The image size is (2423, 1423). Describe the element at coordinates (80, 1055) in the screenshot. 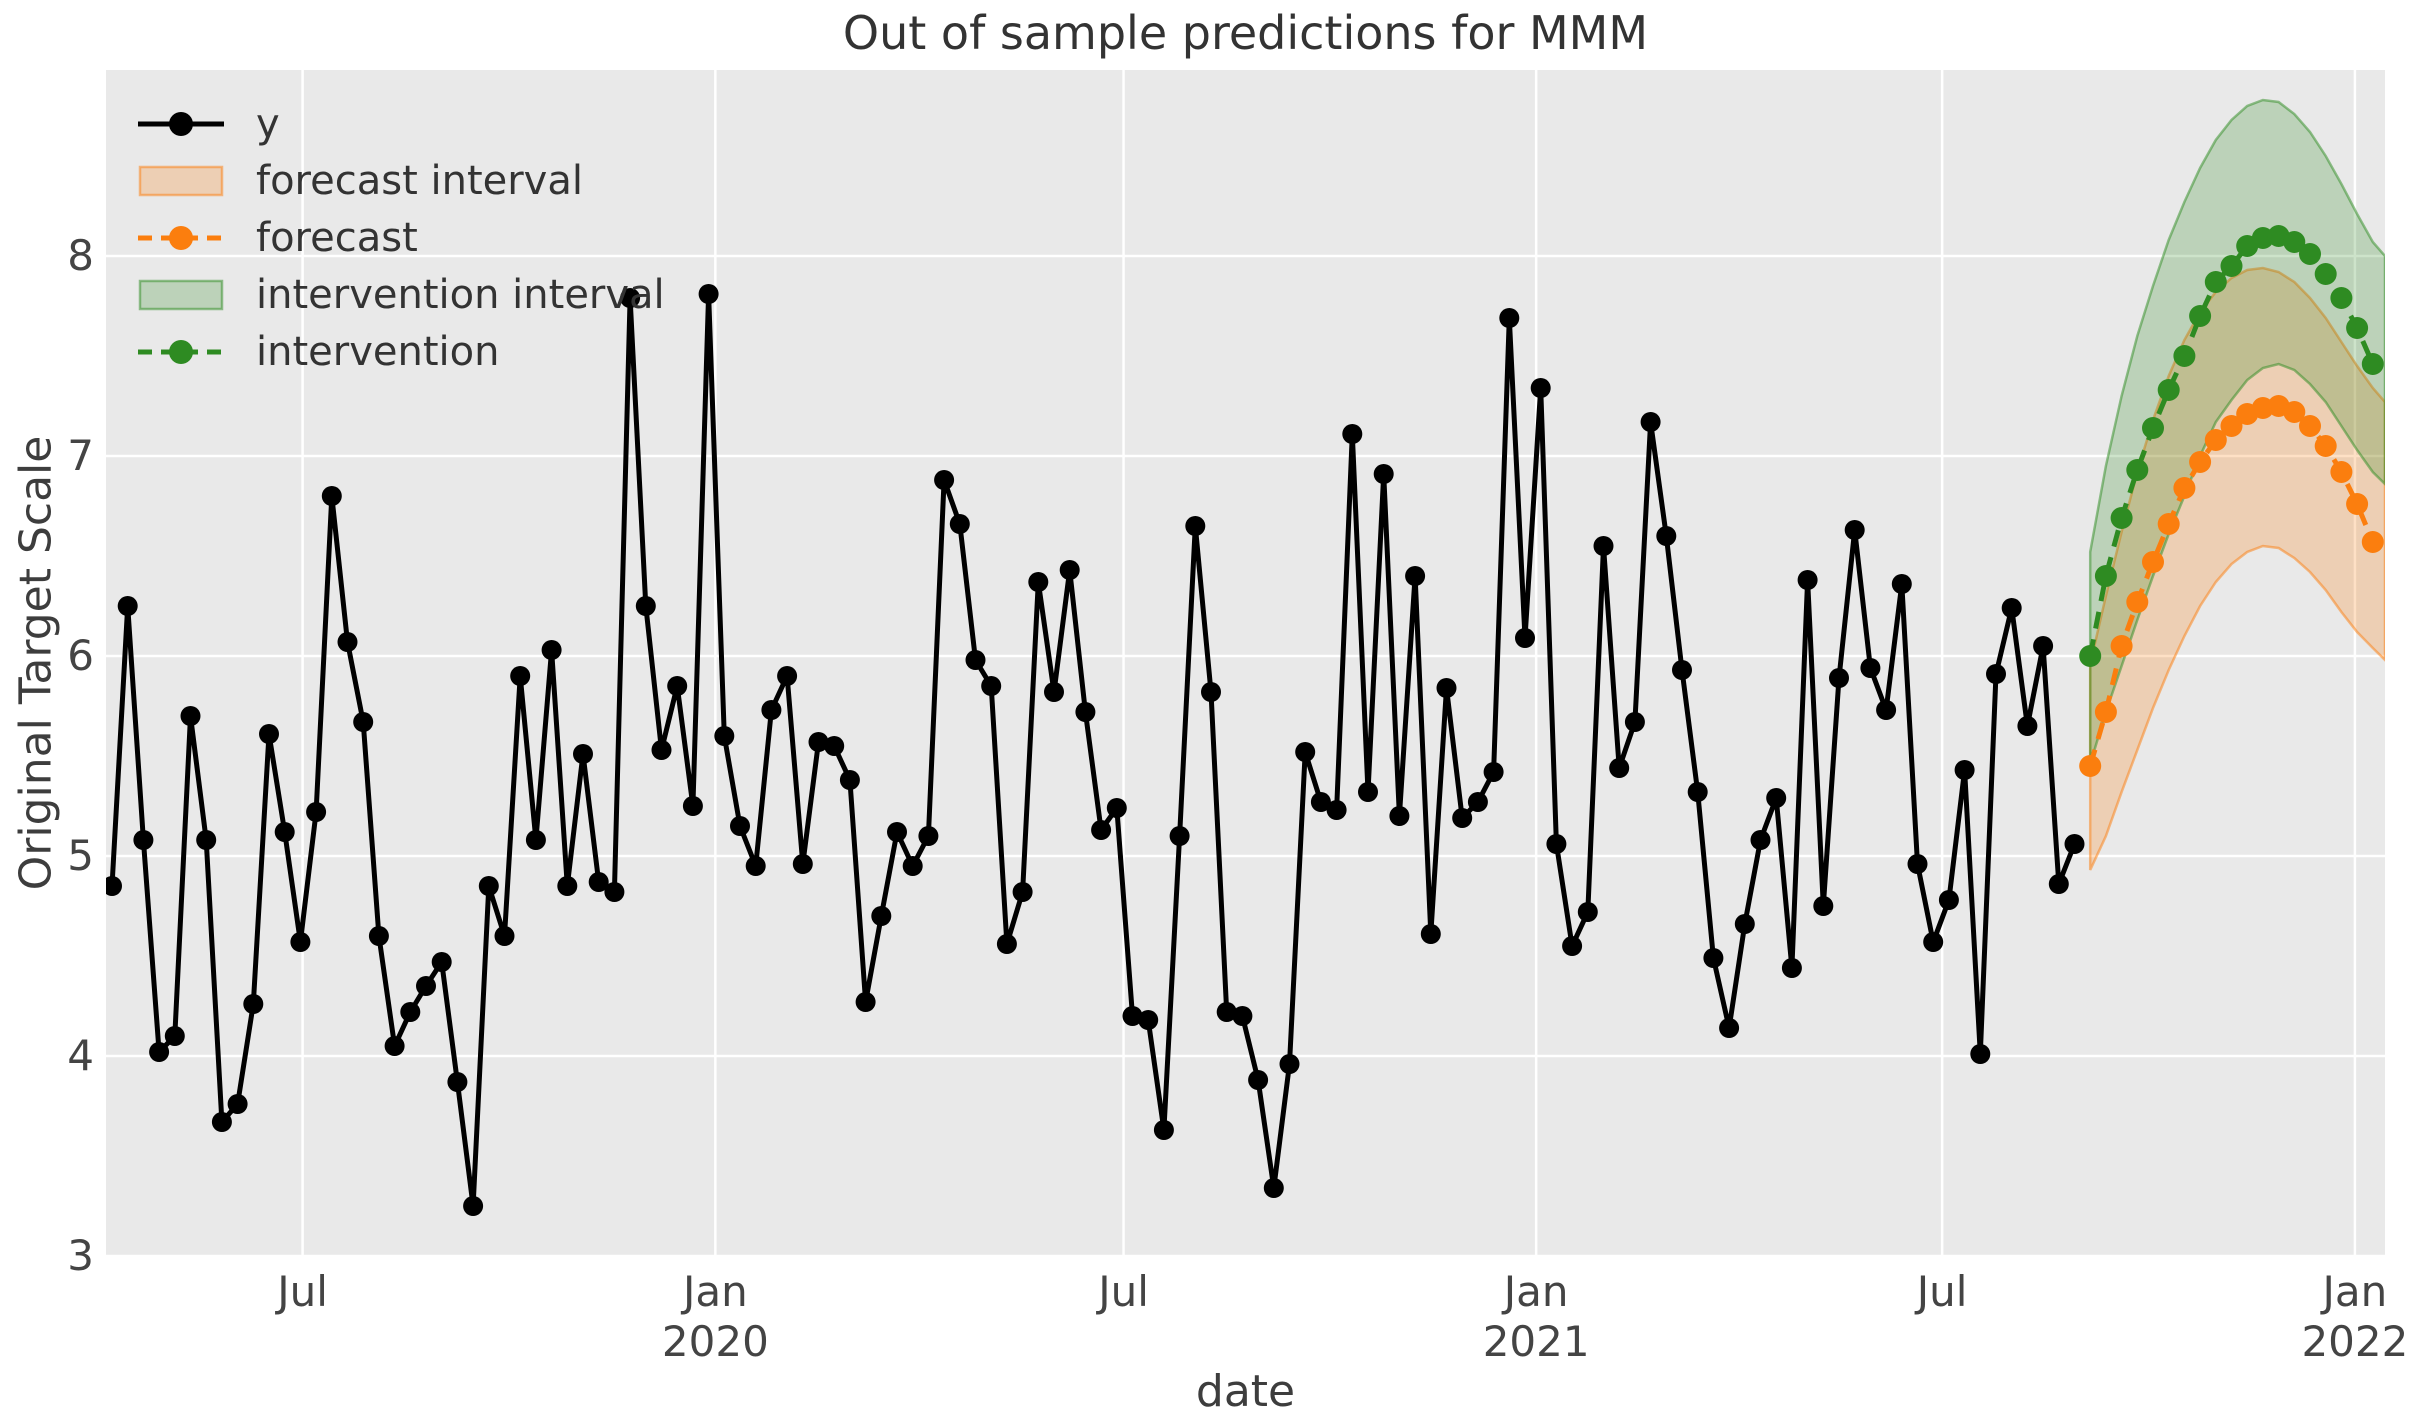

I see `y-tick-label: 4` at that location.